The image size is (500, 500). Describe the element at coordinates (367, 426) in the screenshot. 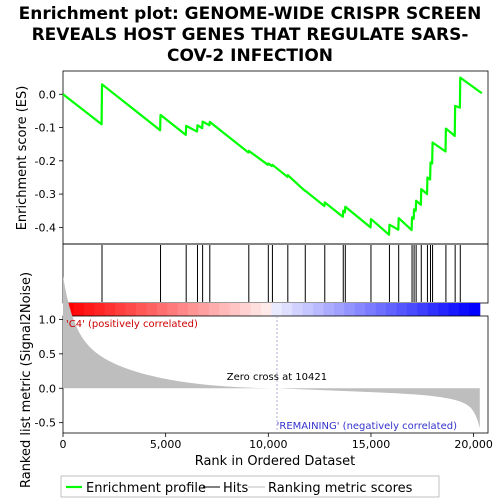

I see `negative-correlation-label: 'REMAINING' (negatively correlated)` at that location.